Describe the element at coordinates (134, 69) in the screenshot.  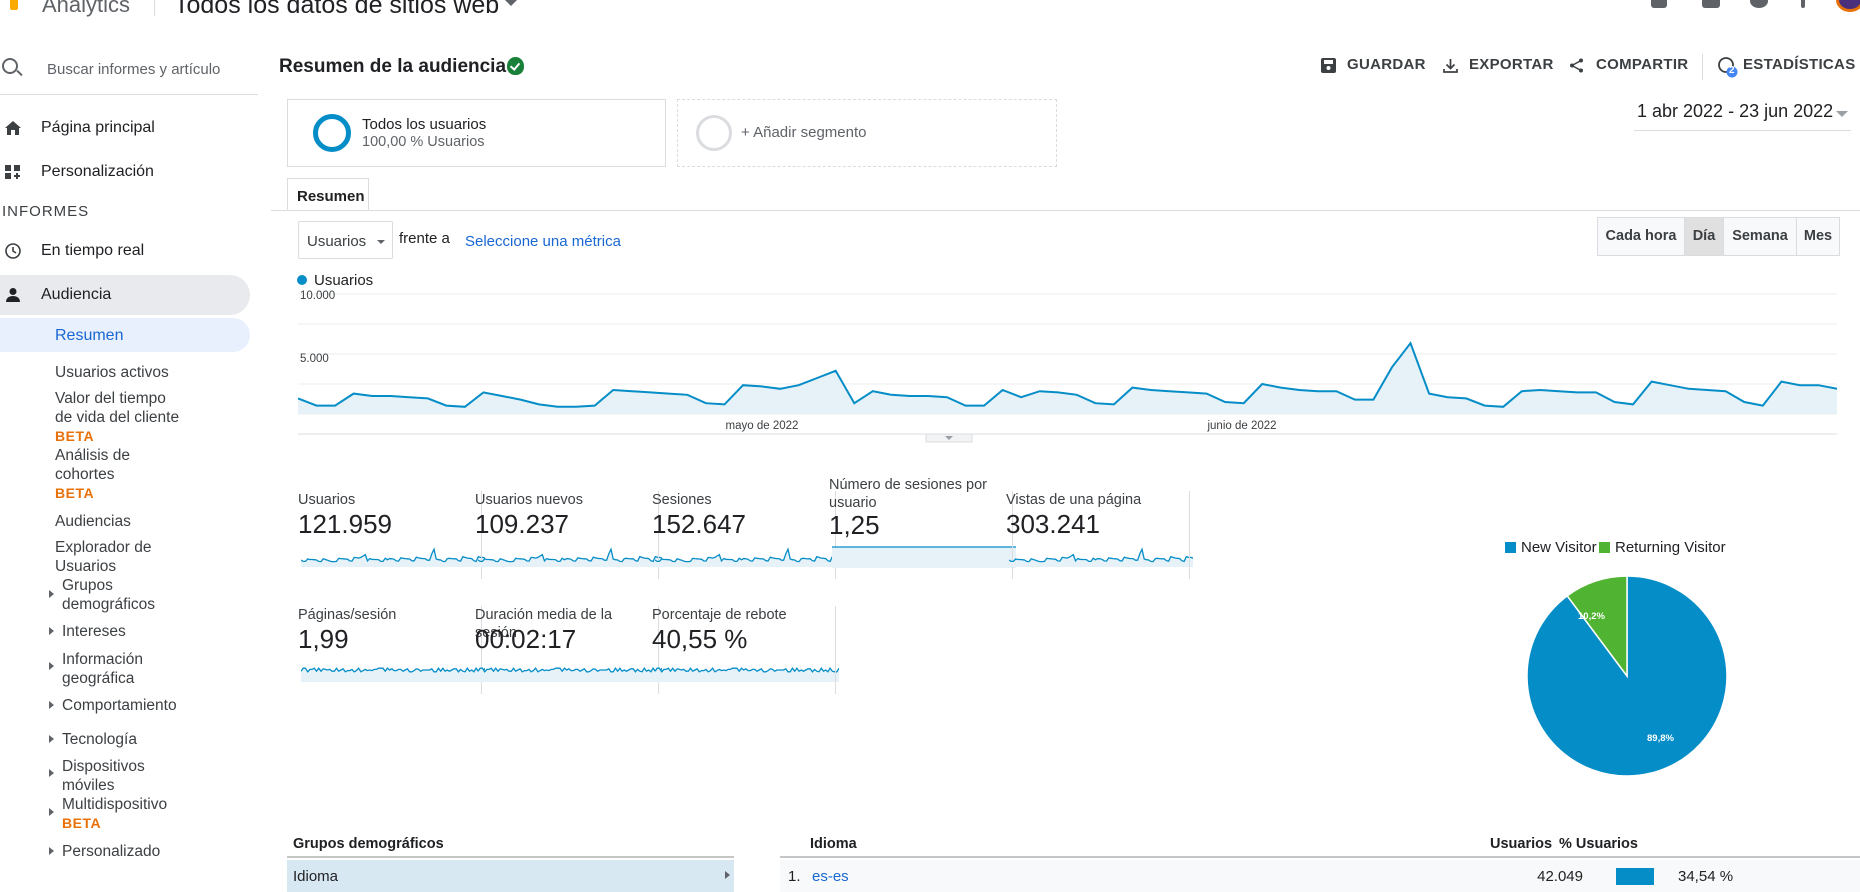
I see `search-input: Buscar informes y artículo` at that location.